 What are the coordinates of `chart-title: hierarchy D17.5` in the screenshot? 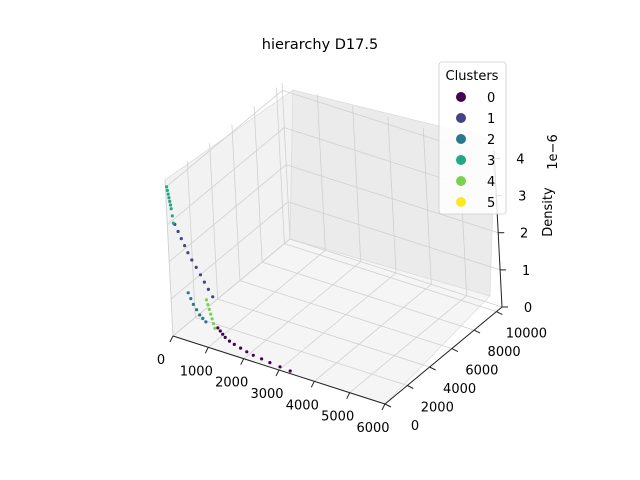 It's located at (320, 45).